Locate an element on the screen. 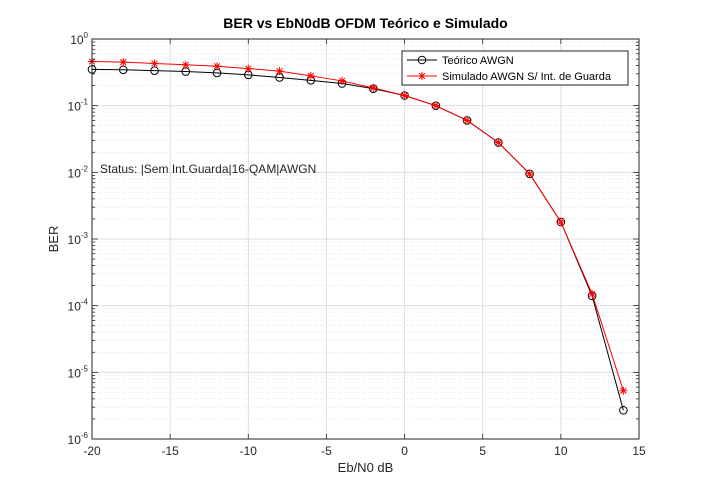 The width and height of the screenshot is (706, 490). legend-entry-simulado: Simulado AWGN S/ Int. de Guarda is located at coordinates (509, 77).